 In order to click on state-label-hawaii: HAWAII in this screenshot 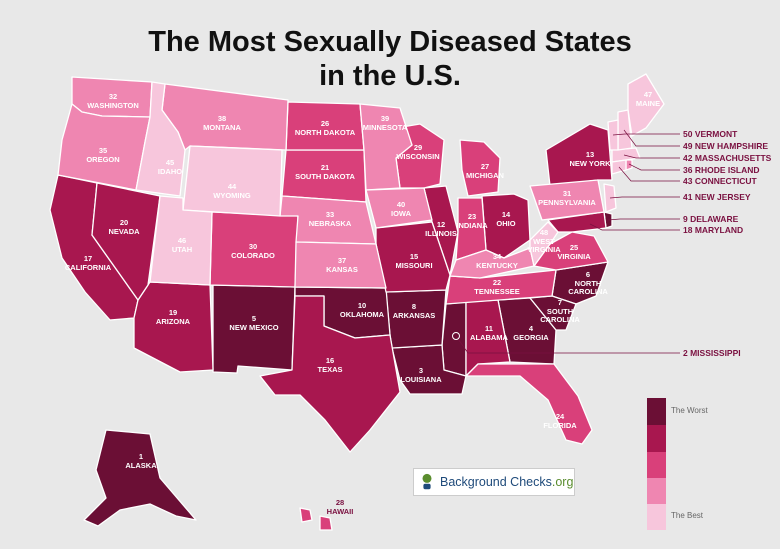, I will do `click(340, 511)`.